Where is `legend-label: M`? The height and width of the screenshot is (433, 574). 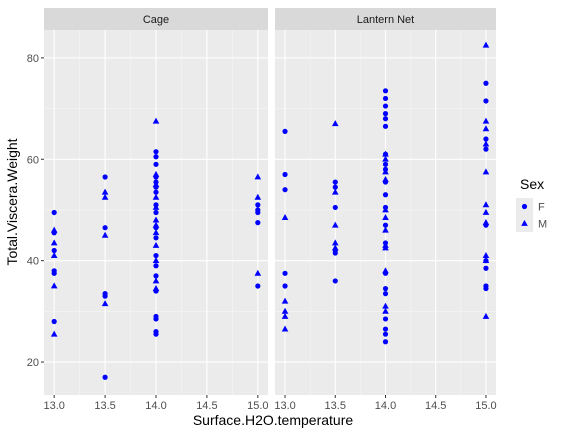 legend-label: M is located at coordinates (542, 225).